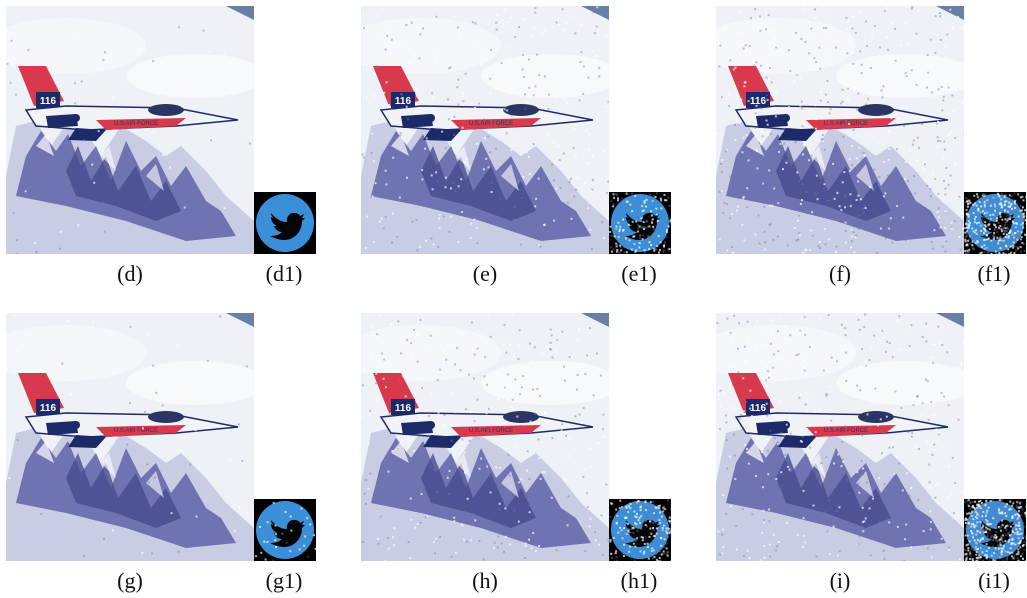  I want to click on watermarked-image-g: 116 U.S.AIR FORCE, so click(130, 437).